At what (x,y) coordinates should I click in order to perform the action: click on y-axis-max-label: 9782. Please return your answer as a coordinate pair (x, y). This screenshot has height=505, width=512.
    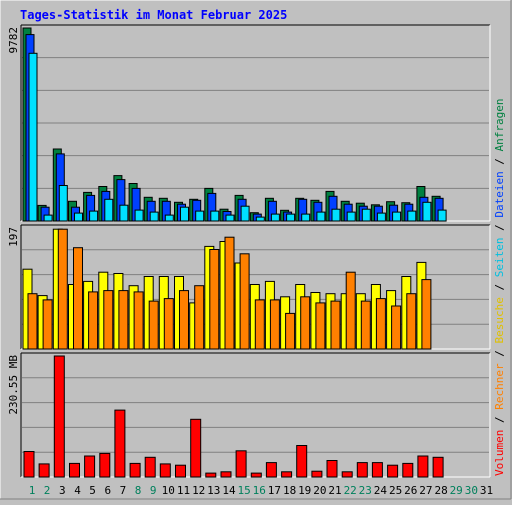
    Looking at the image, I should click on (13, 40).